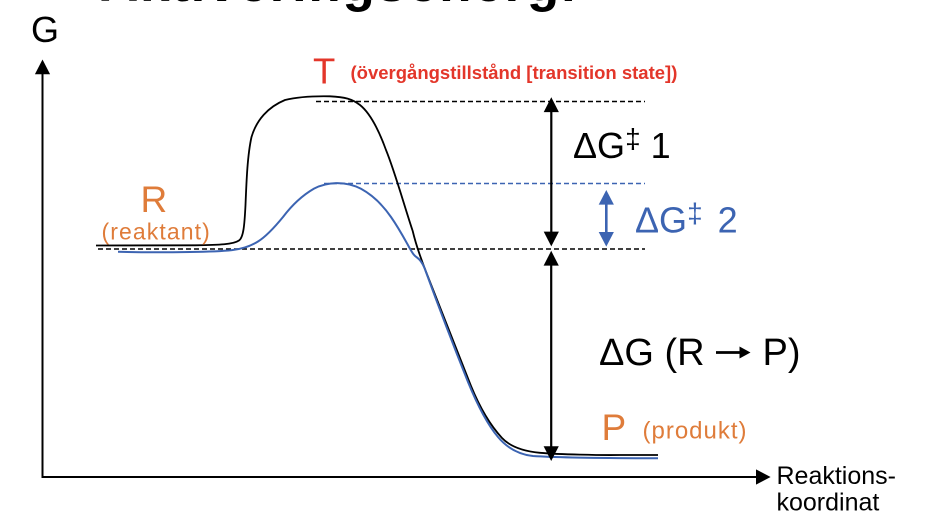  Describe the element at coordinates (695, 431) in the screenshot. I see `svg-text: (produkt)` at that location.